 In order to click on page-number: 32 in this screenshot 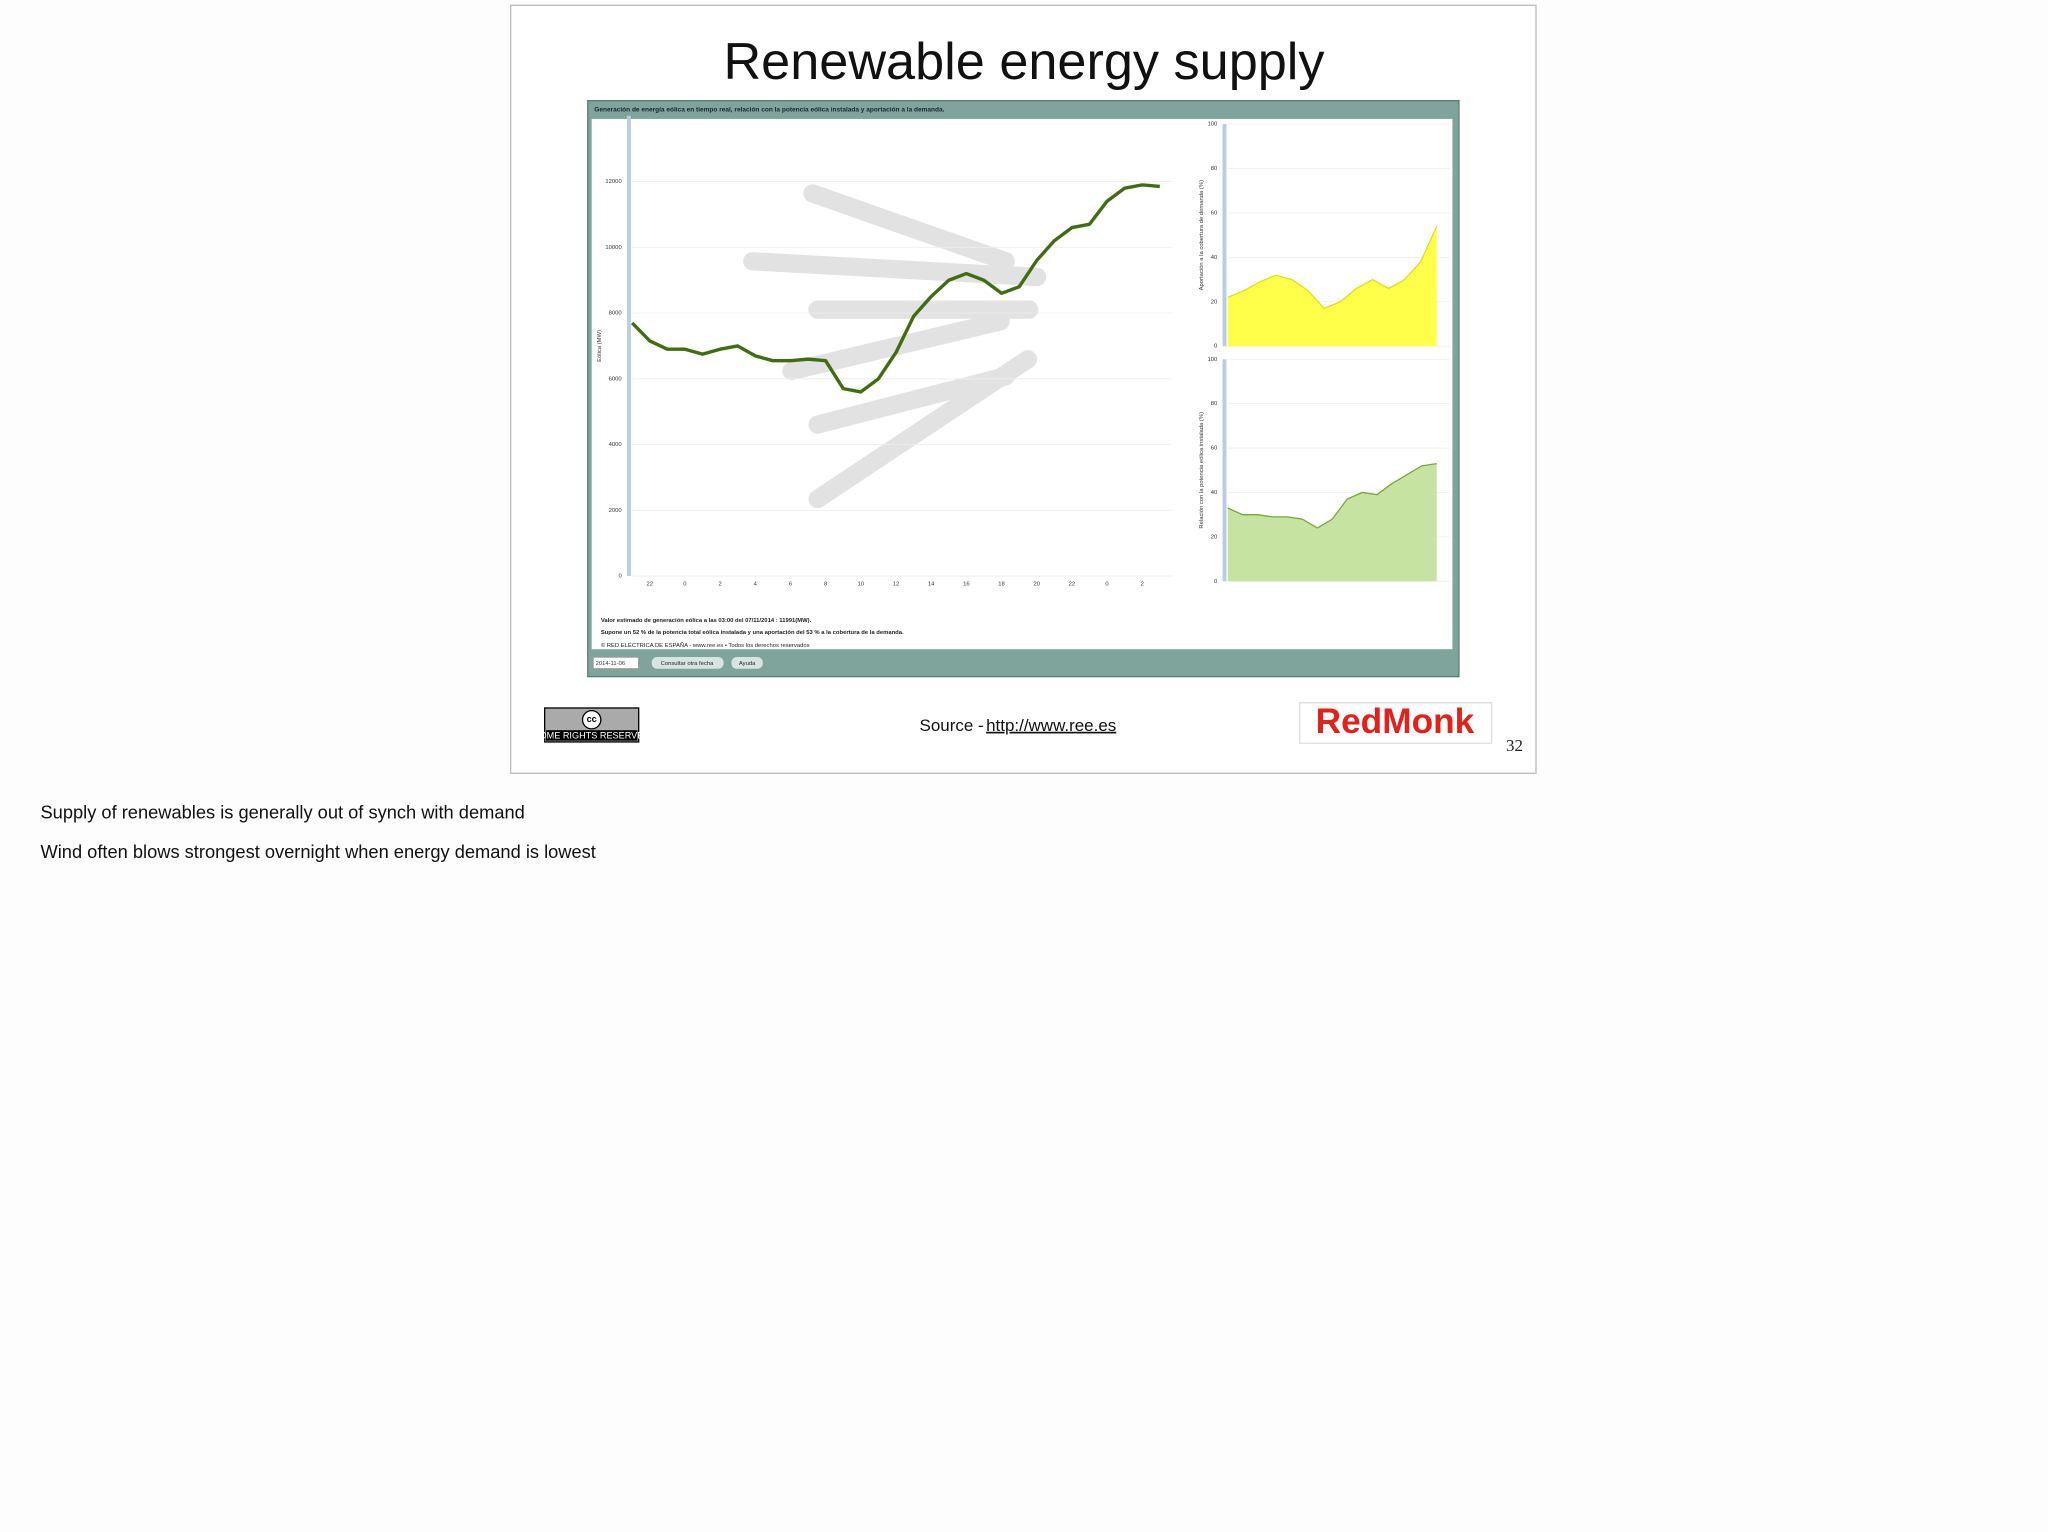, I will do `click(1514, 745)`.